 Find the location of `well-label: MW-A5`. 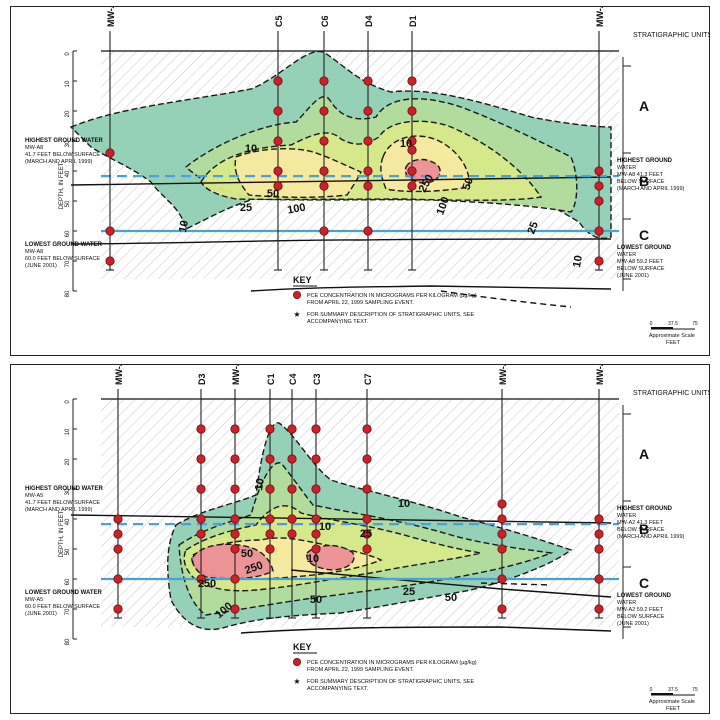

well-label: MW-A5 is located at coordinates (236, 375).